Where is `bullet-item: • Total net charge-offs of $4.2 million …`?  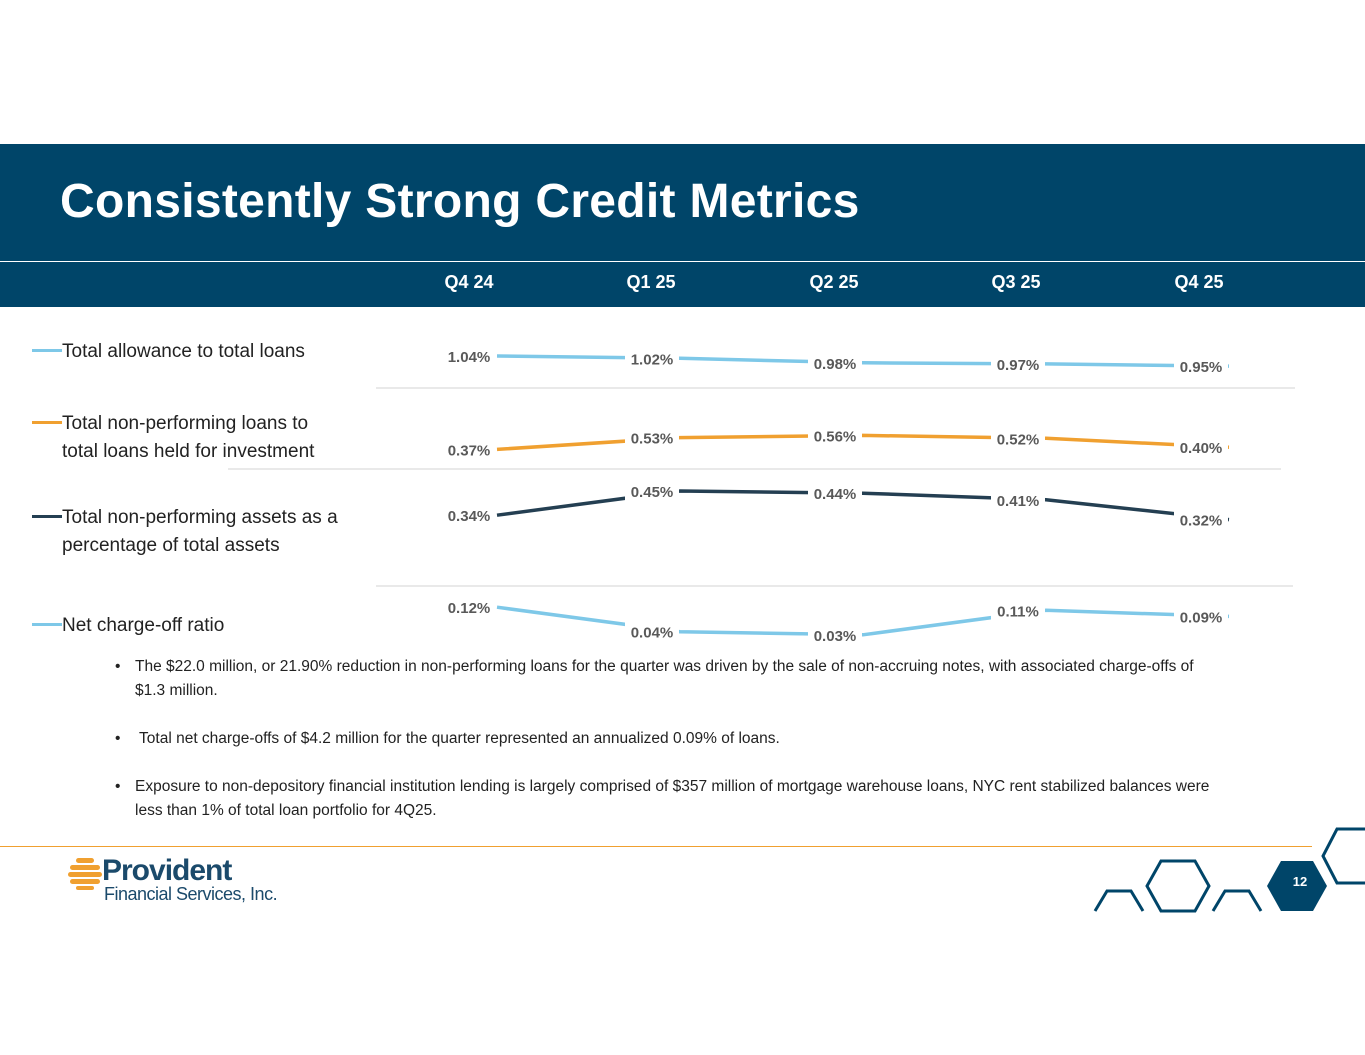
bullet-item: • Total net charge-offs of $4.2 million … is located at coordinates (665, 739).